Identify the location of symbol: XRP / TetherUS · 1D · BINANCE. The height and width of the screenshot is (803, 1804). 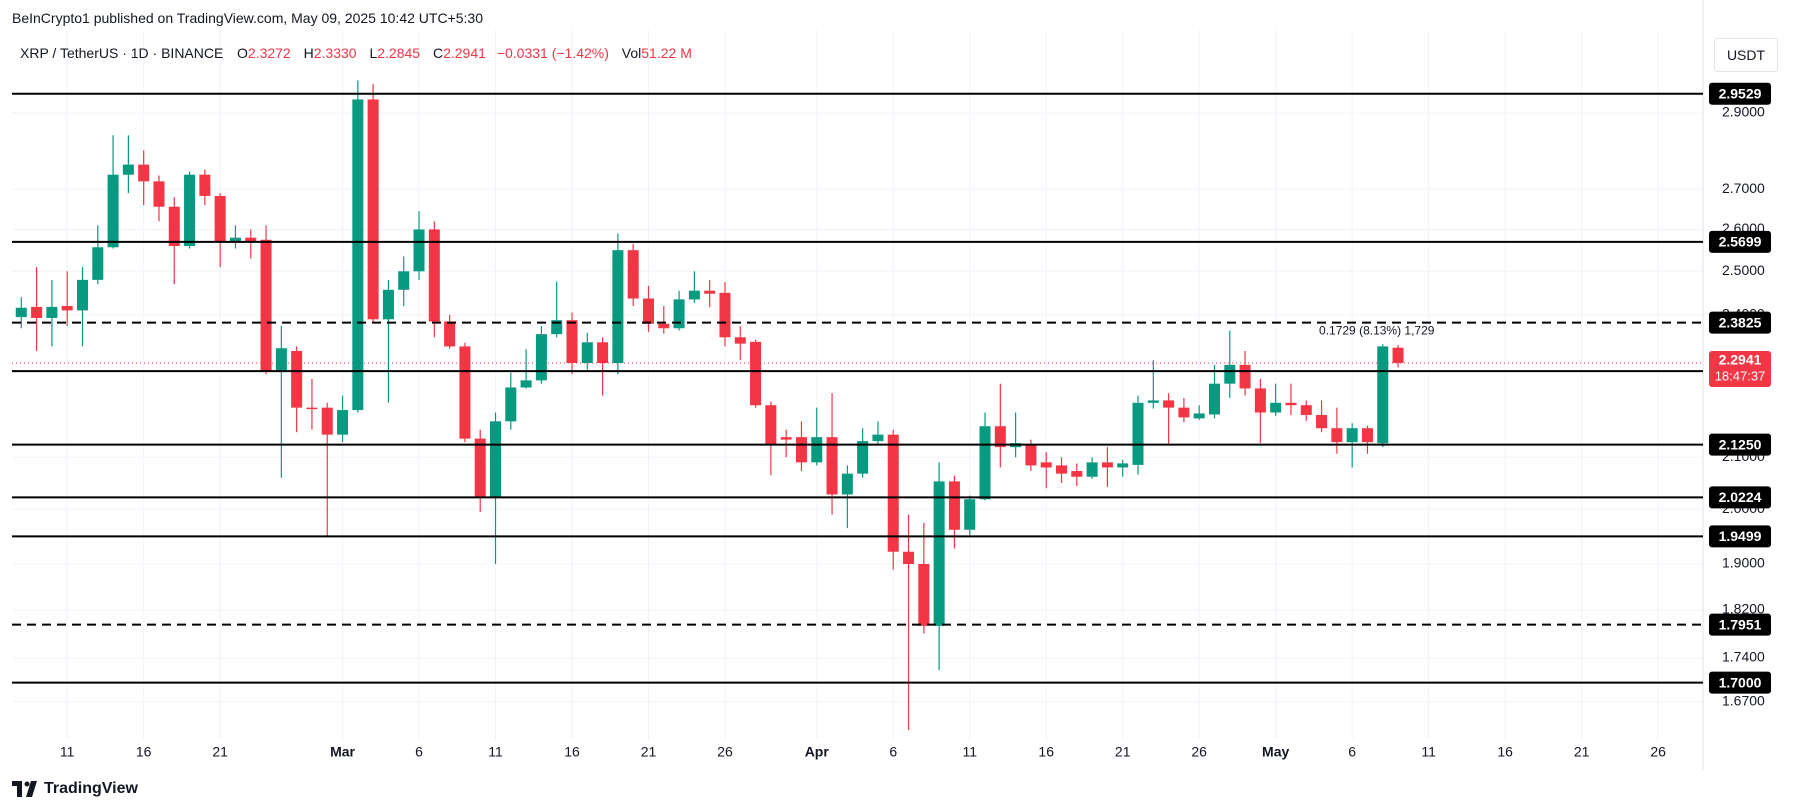
(122, 53).